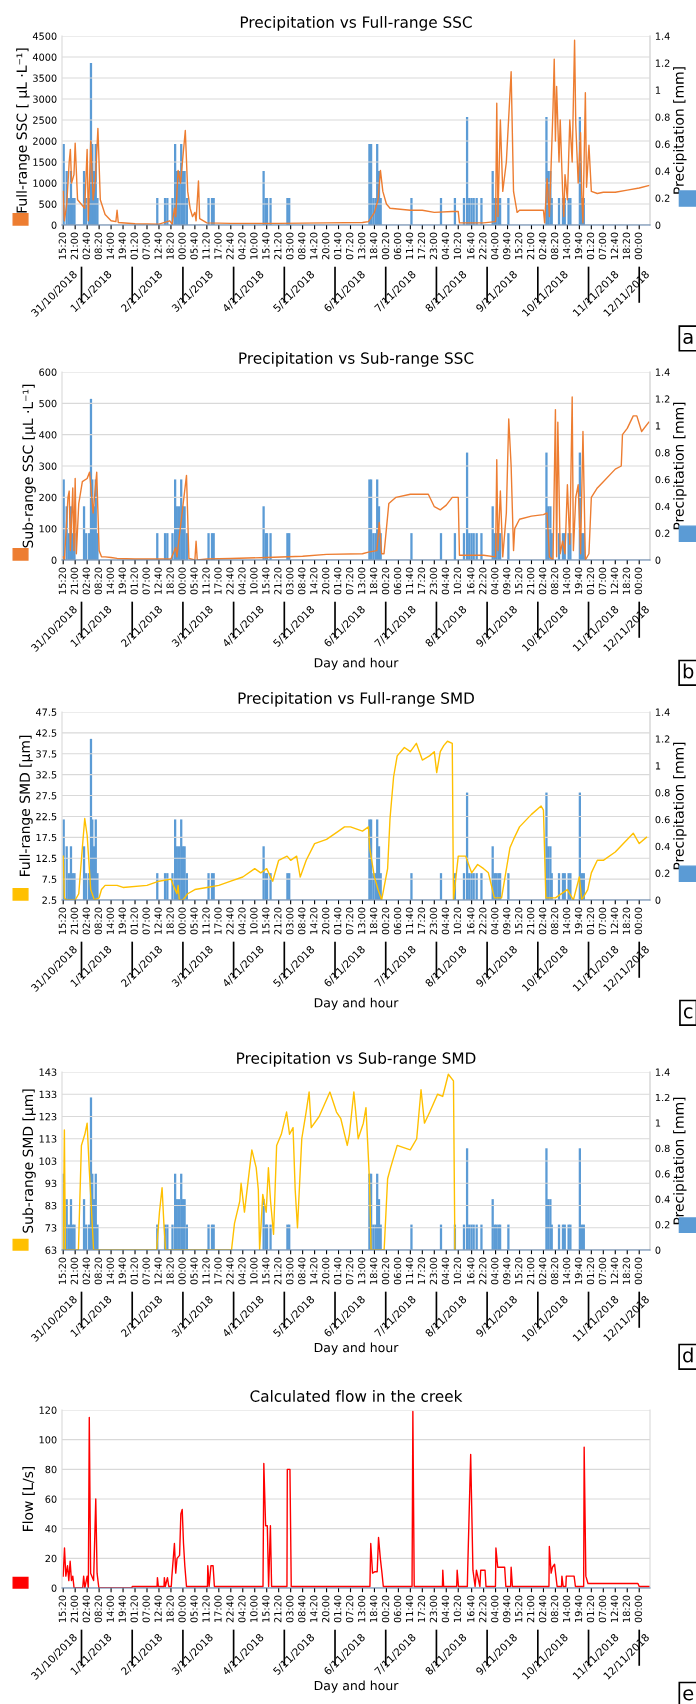 The width and height of the screenshot is (696, 1704). I want to click on x-tick-label: 04:40, so click(445, 581).